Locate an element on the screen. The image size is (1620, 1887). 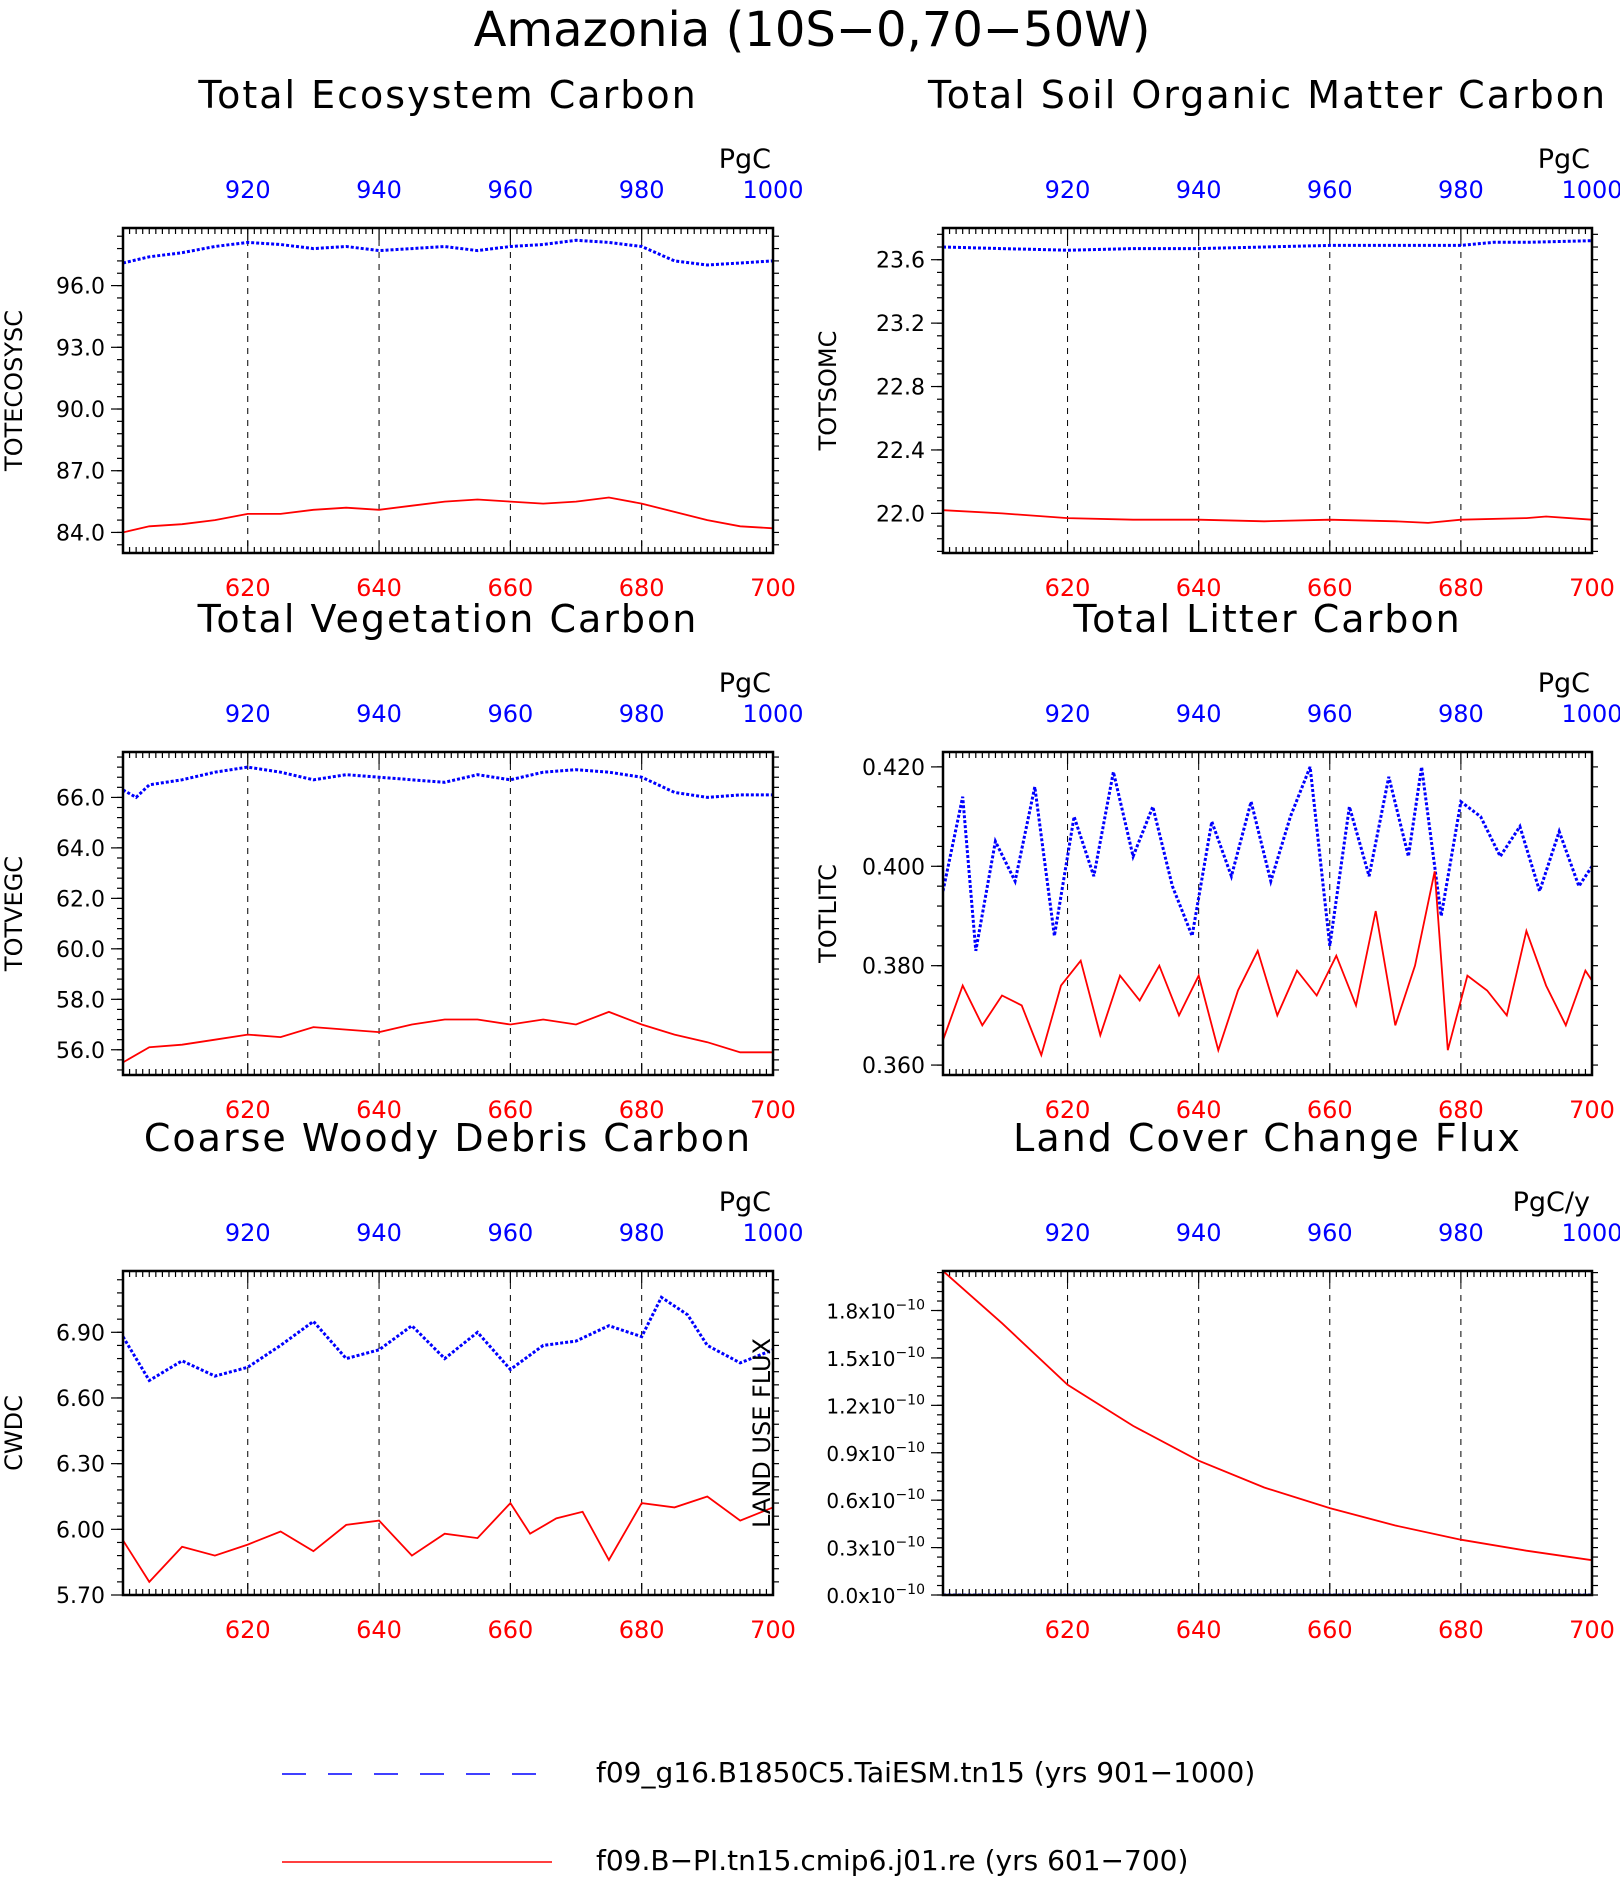
units-label: PgC/y is located at coordinates (1551, 1202).